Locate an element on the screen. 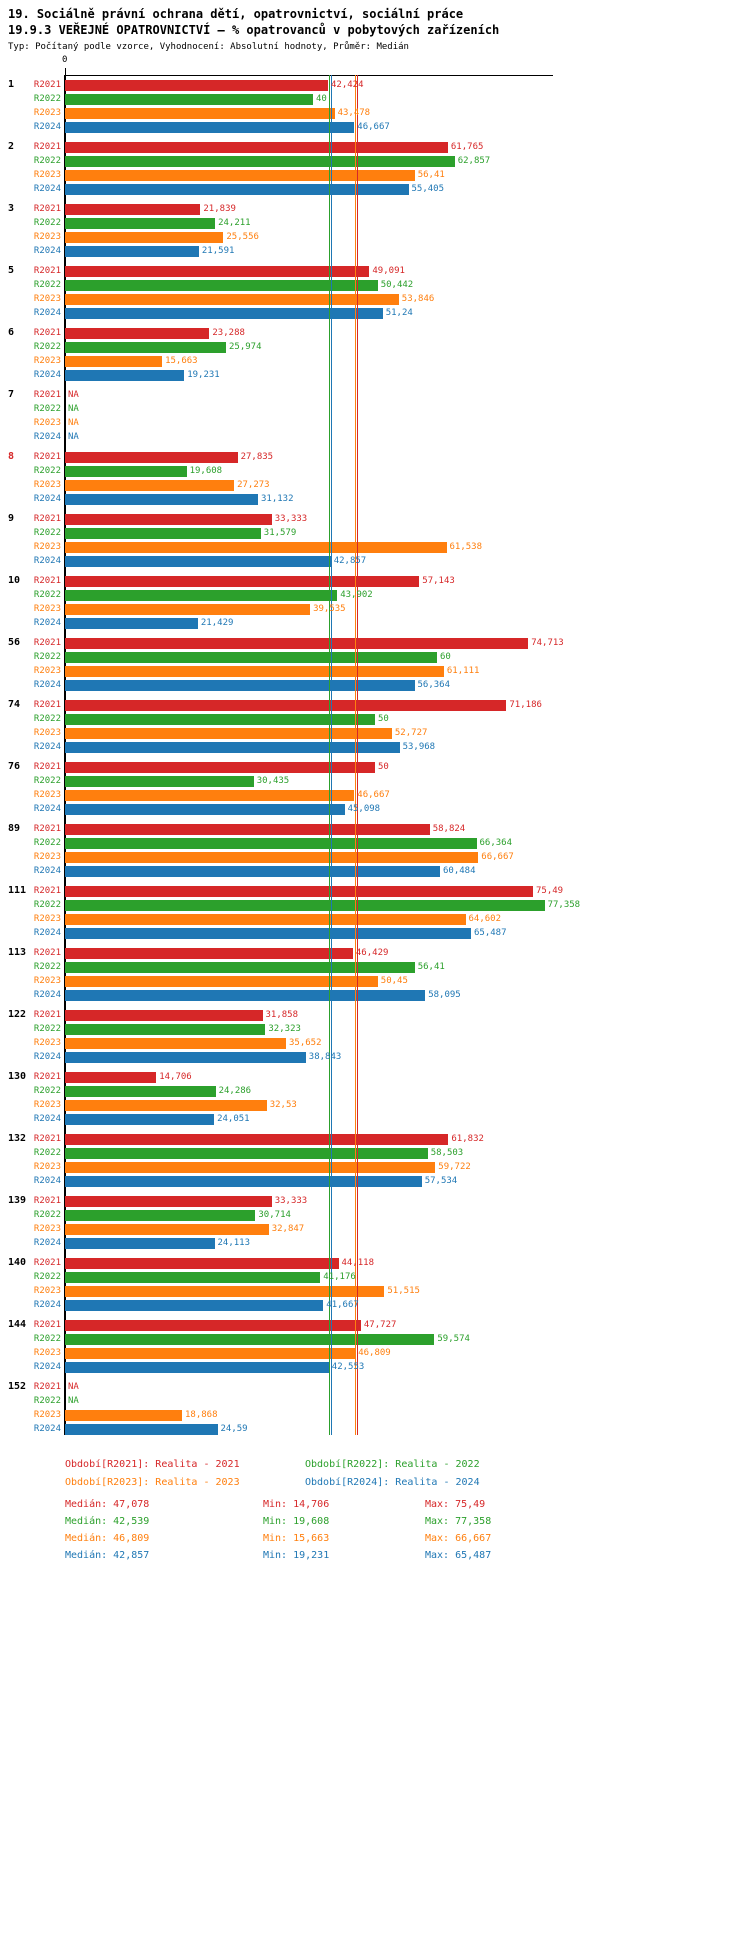 The height and width of the screenshot is (1958, 750). x-axis-tick is located at coordinates (65, 71).